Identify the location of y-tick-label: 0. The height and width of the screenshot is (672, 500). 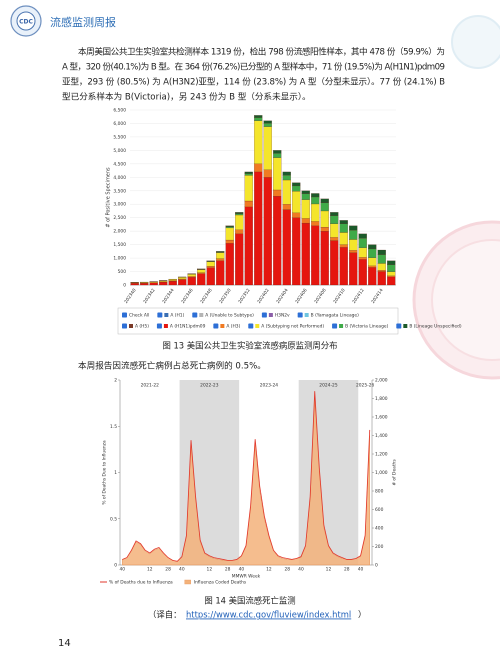
(115, 566).